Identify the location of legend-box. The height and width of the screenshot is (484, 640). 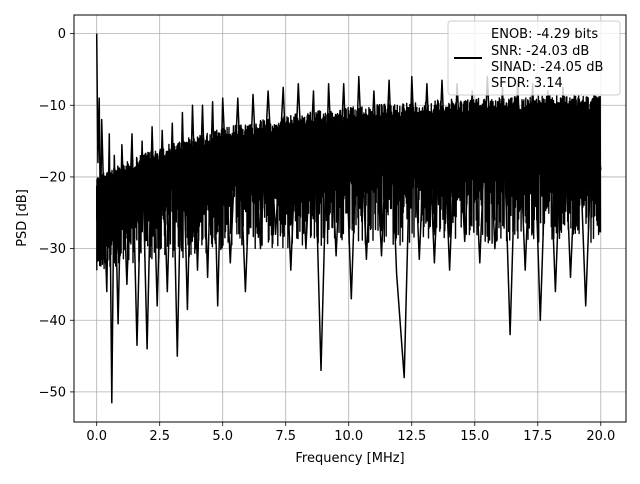
(534, 58).